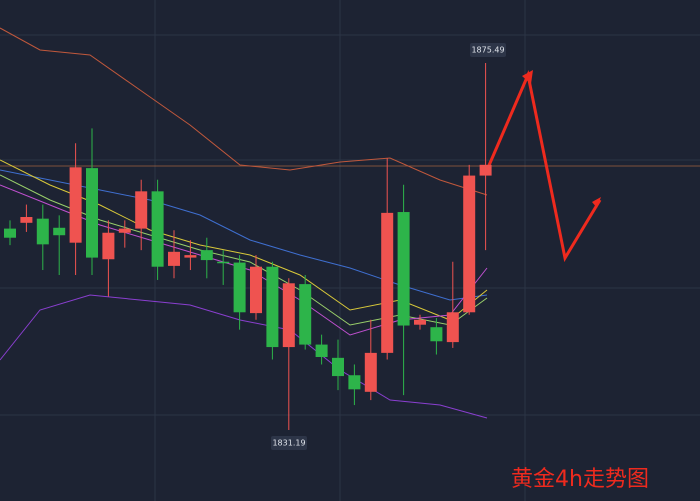 The image size is (700, 501). I want to click on low-label: 1831.19, so click(288, 443).